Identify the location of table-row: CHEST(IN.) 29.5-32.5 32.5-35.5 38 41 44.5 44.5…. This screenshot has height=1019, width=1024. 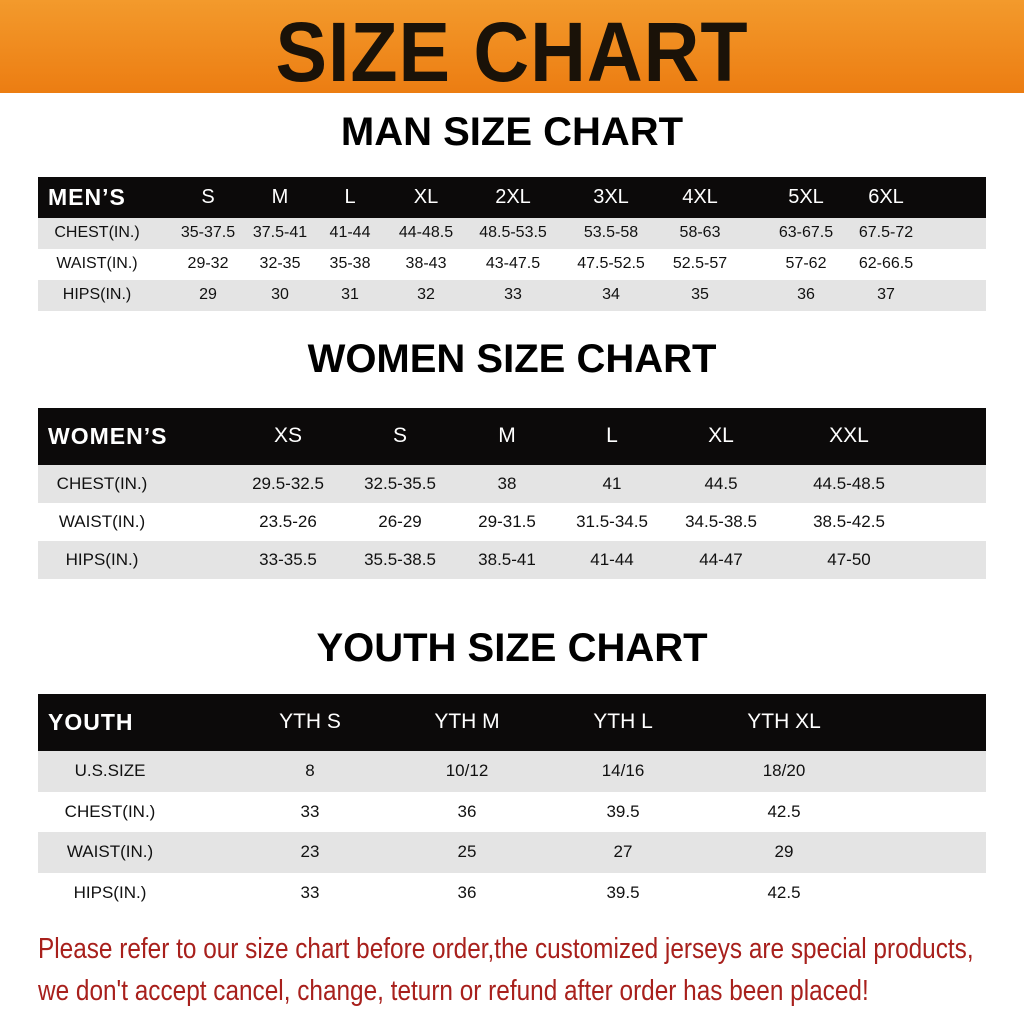
(512, 484).